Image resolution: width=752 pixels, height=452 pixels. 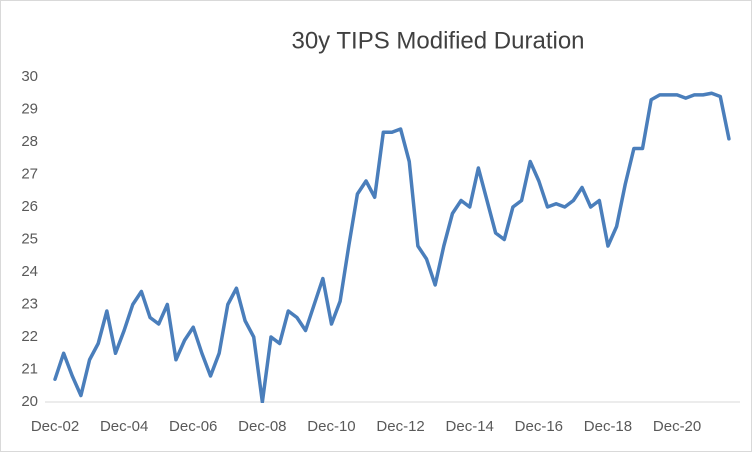 I want to click on x-tick-label: Dec-10, so click(x=331, y=426).